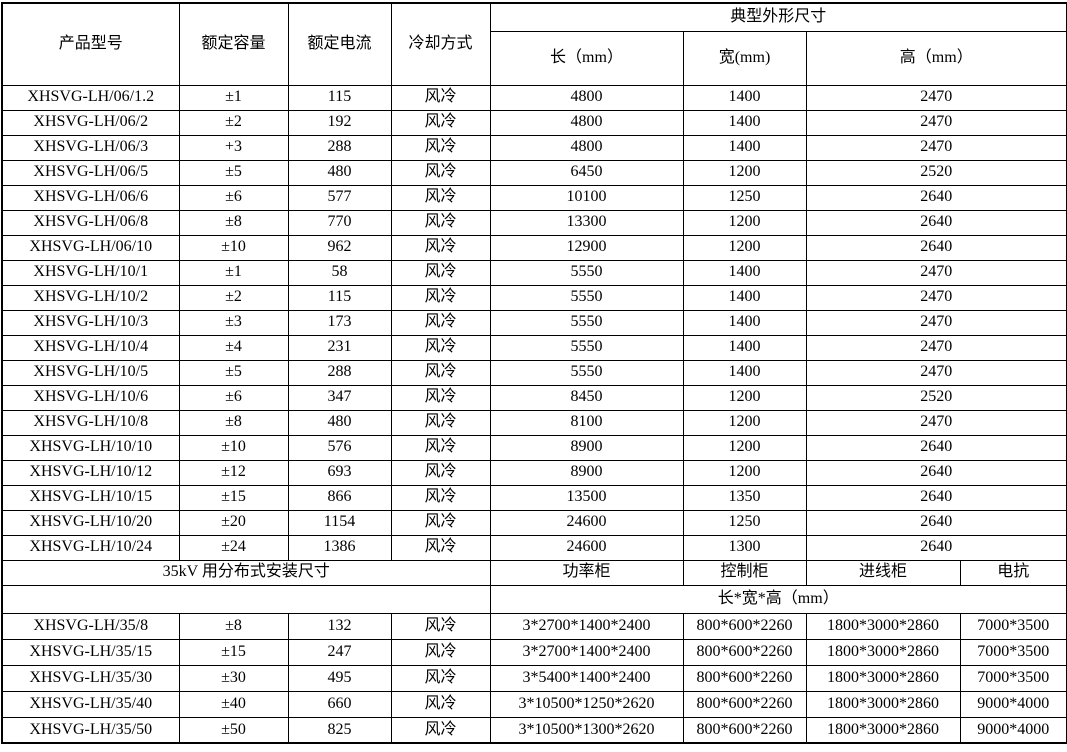 The height and width of the screenshot is (752, 1067). I want to click on header-rated-capacity: 额定容量, so click(233, 44).